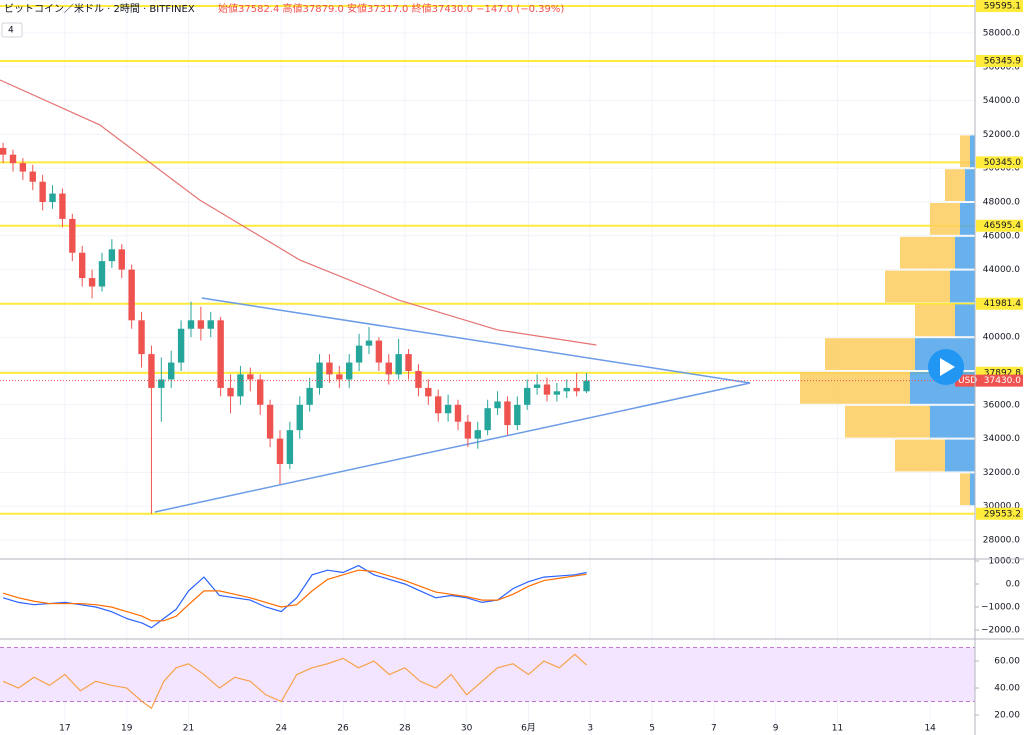 This screenshot has height=735, width=1024. What do you see at coordinates (1001, 270) in the screenshot?
I see `y-tick-label: 44000.0` at bounding box center [1001, 270].